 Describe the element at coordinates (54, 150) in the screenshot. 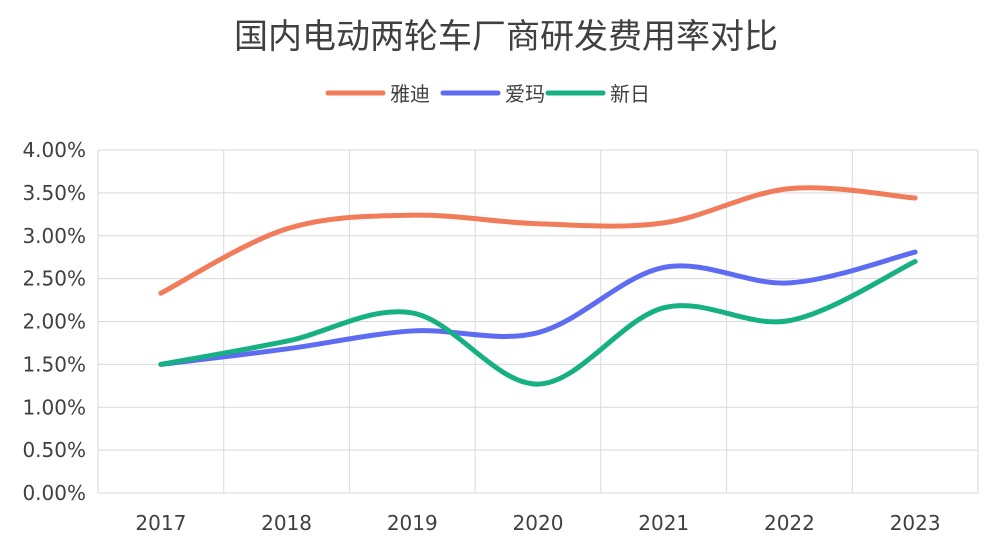

I see `y-tick-label: 4.00%` at that location.